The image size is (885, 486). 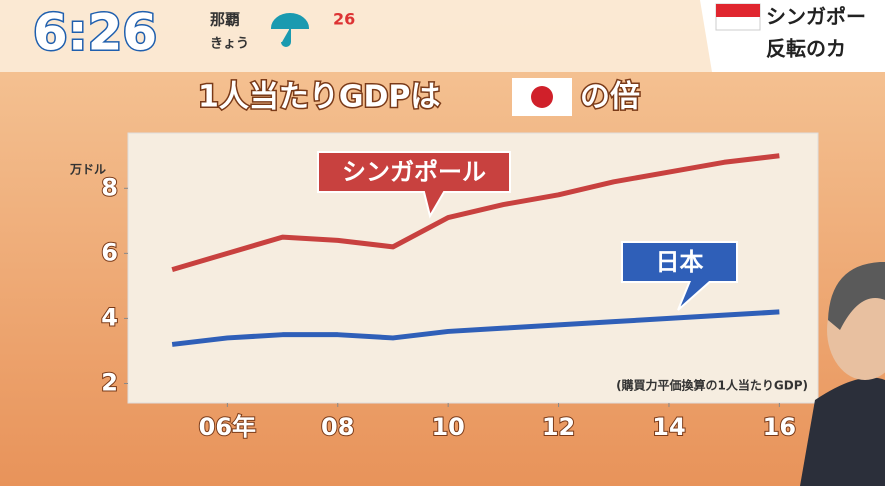 I want to click on story-line: 反転のカ, so click(x=806, y=49).